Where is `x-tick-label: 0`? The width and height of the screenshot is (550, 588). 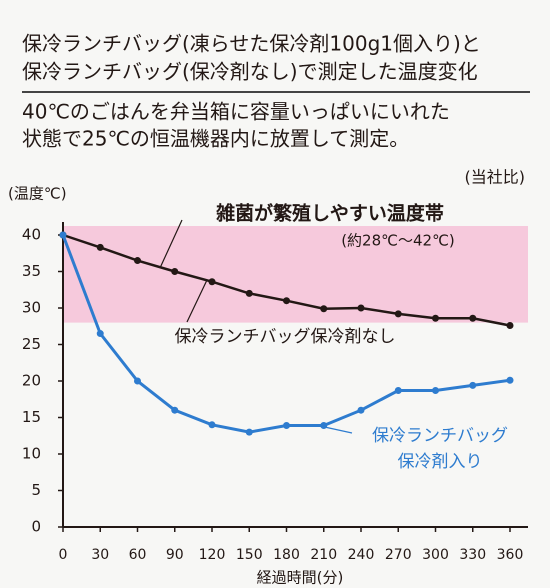
x-tick-label: 0 is located at coordinates (63, 555).